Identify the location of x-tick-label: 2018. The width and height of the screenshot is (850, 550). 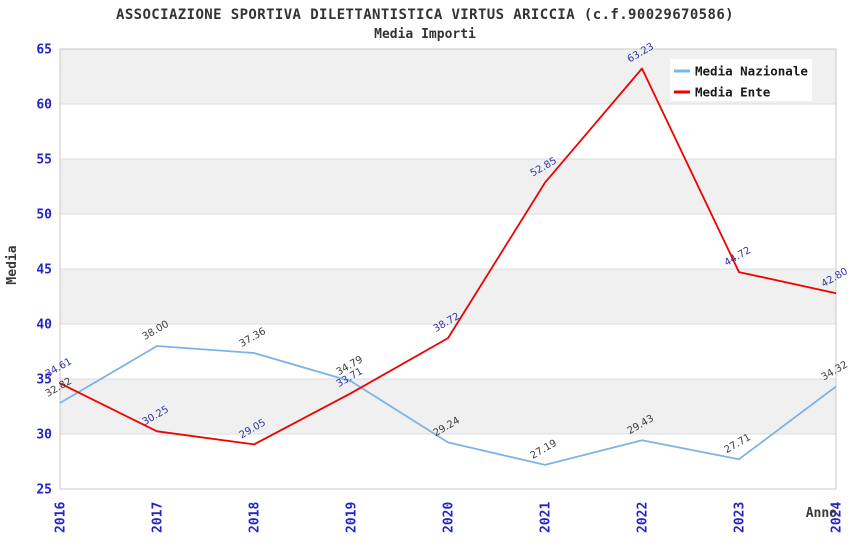
(255, 517).